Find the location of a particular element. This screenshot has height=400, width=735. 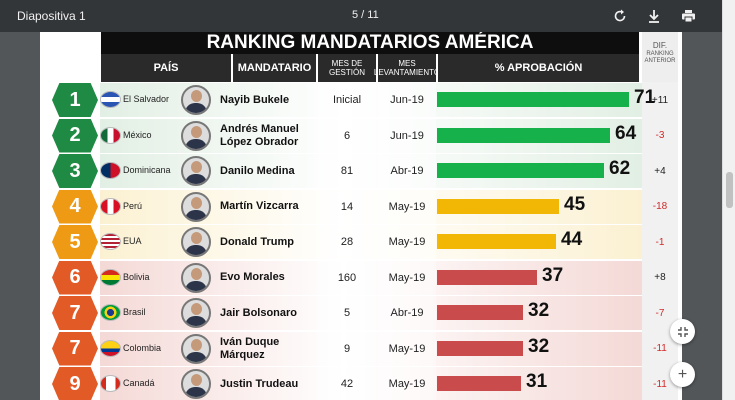

vertical-scrollbar is located at coordinates (728, 200).